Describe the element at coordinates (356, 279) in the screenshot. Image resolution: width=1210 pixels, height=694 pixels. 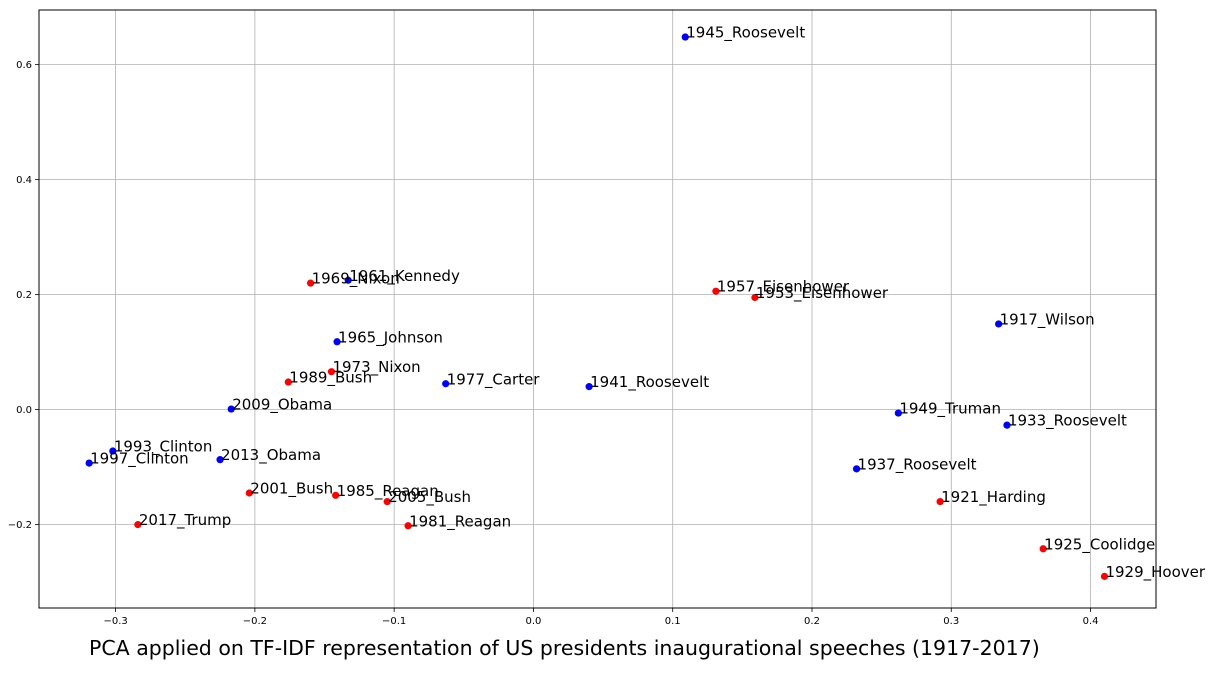
I see `point-label: 1969_Nixon` at that location.